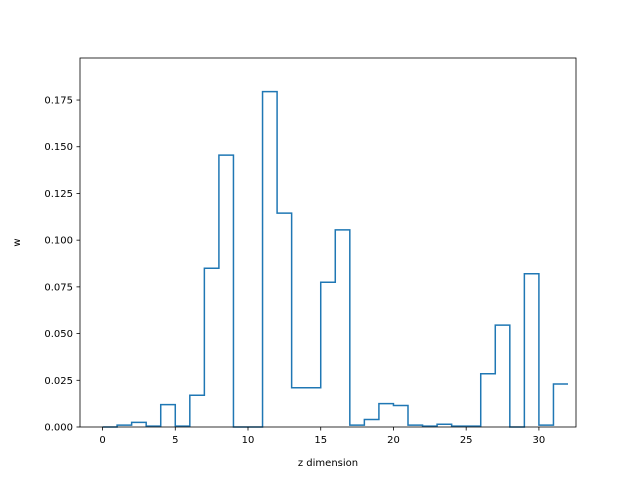 Image resolution: width=640 pixels, height=480 pixels. I want to click on y-tick-label: 0.050, so click(58, 334).